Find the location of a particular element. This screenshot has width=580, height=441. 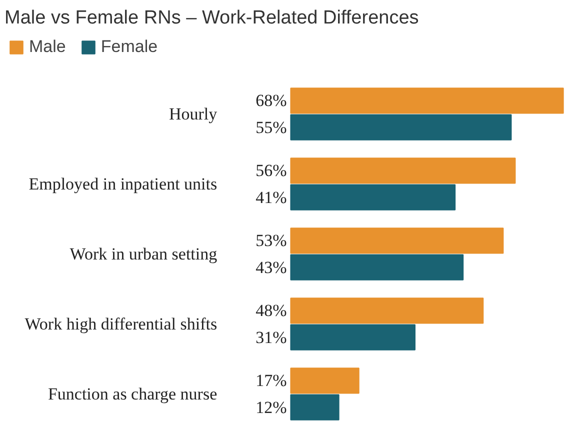

data-label: 12% is located at coordinates (271, 407).